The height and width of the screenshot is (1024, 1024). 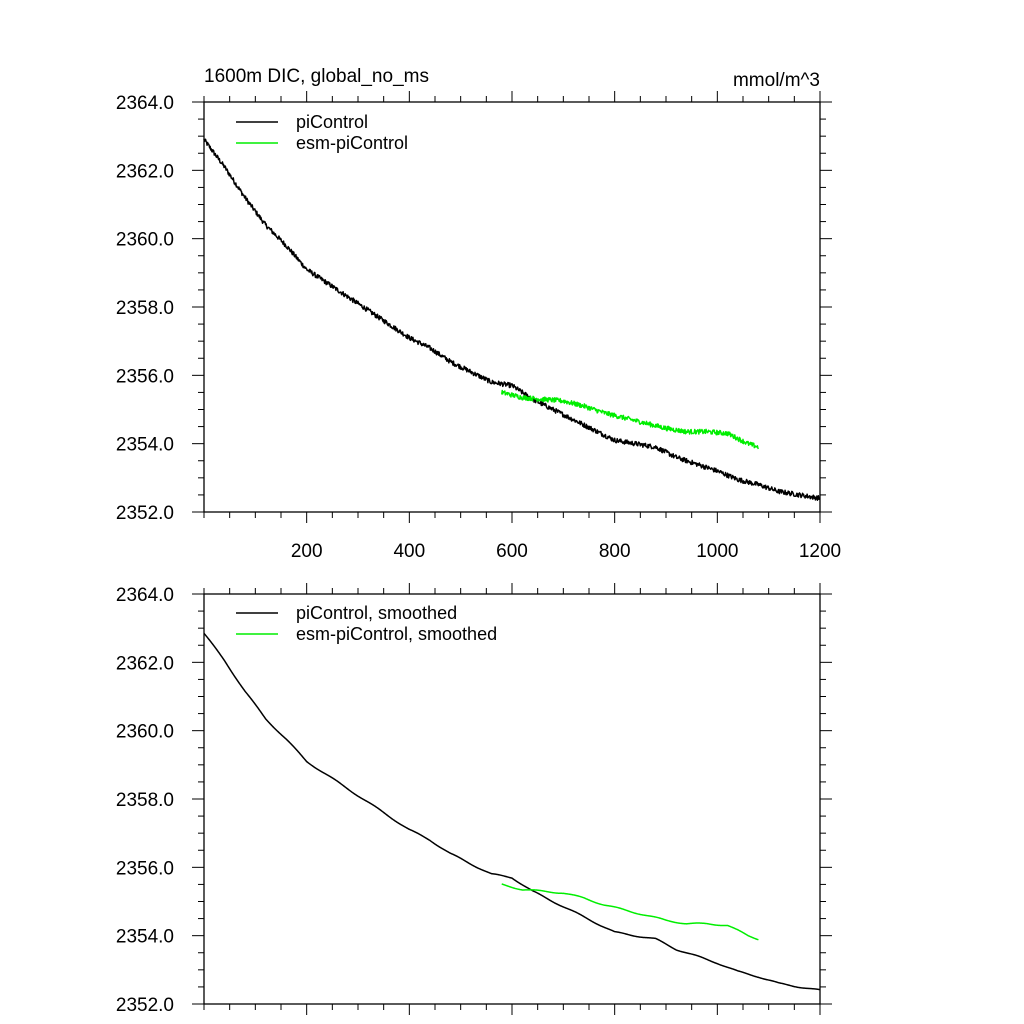 What do you see at coordinates (512, 551) in the screenshot?
I see `x-tick-label: 600` at bounding box center [512, 551].